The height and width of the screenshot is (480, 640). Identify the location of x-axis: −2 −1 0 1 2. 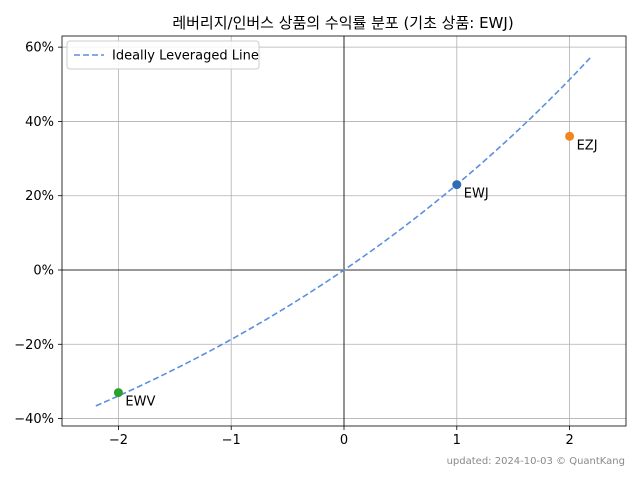
(341, 437).